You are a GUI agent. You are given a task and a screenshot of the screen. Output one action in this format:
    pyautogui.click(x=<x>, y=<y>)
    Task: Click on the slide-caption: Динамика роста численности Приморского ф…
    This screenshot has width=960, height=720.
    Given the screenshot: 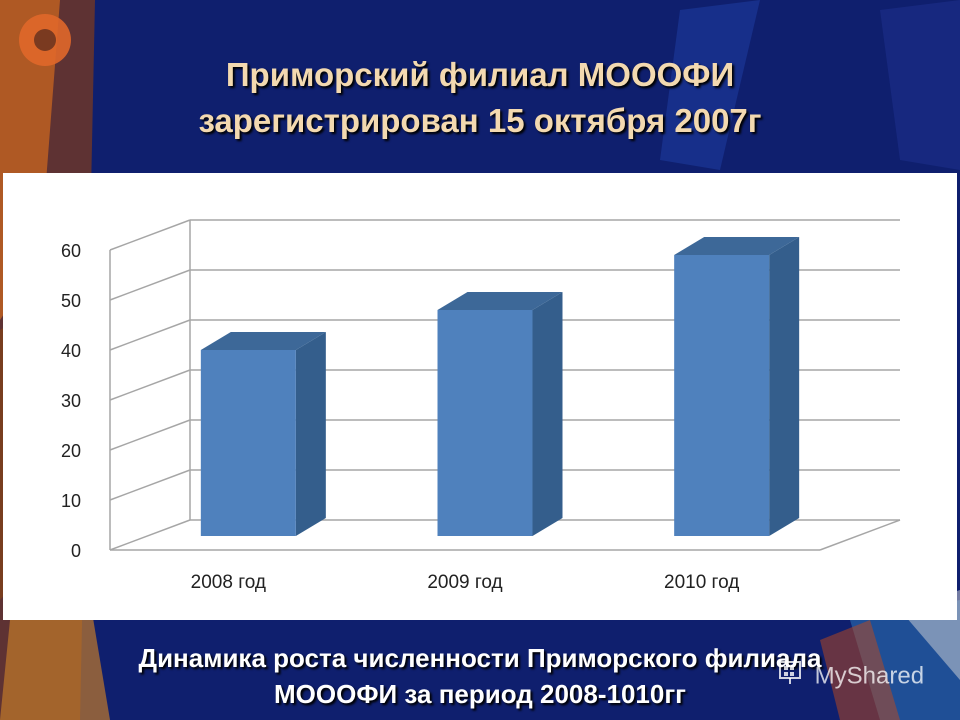 What is the action you would take?
    pyautogui.click(x=480, y=676)
    